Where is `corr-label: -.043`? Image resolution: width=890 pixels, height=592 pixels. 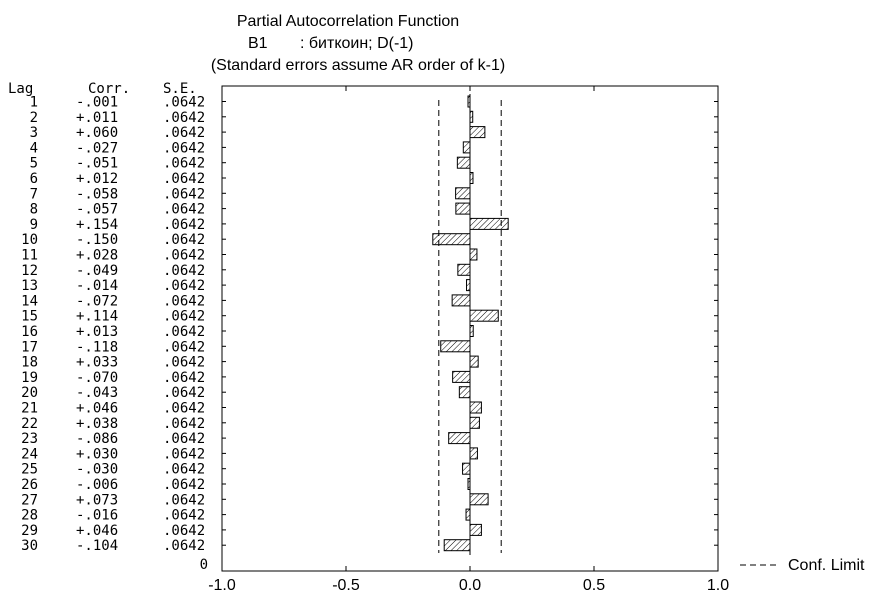
corr-label: -.043 is located at coordinates (97, 393).